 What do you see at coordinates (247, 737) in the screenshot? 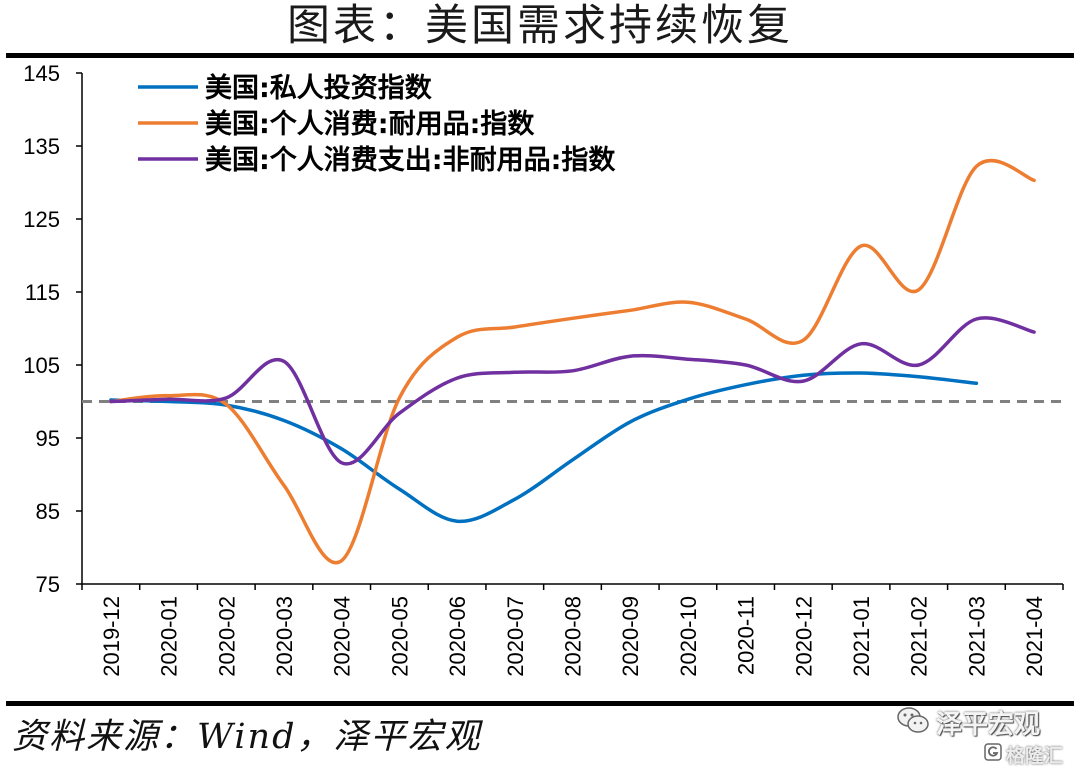
I see `source-note: 资料来源：Wind，泽平宏观` at bounding box center [247, 737].